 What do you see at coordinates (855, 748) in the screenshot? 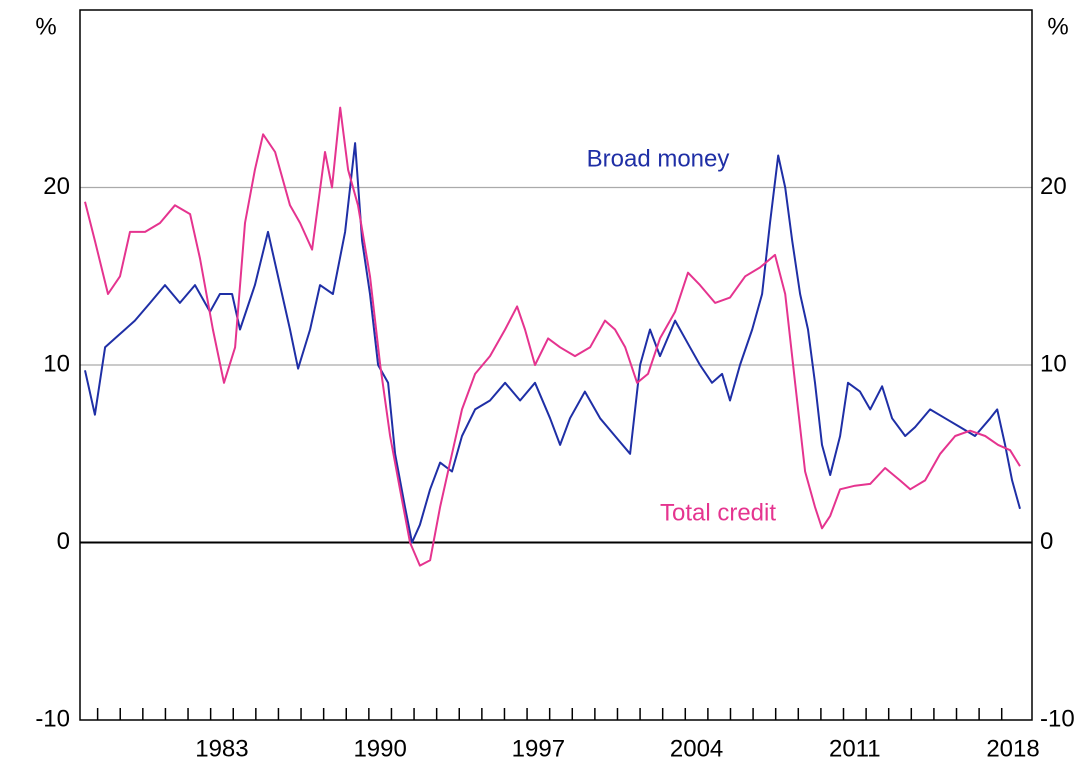
I see `x-tick-label: 2011` at bounding box center [855, 748].